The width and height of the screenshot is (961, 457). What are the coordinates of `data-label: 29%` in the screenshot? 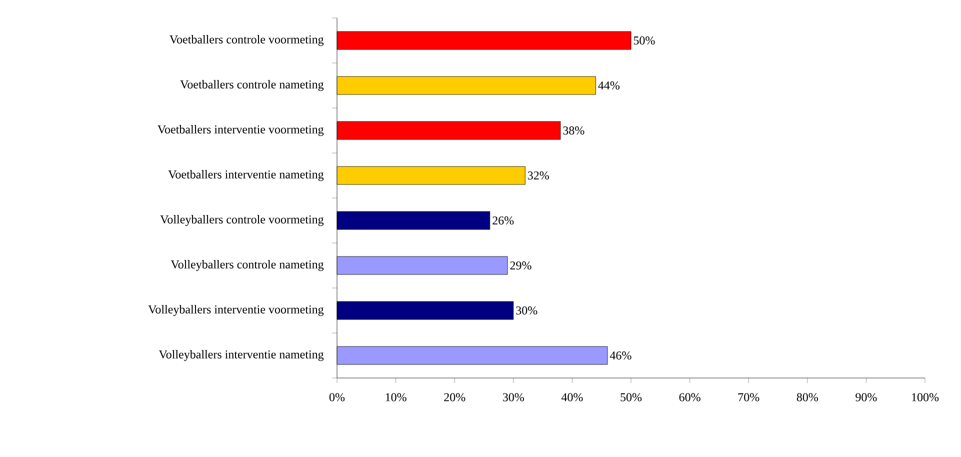 It's located at (521, 265).